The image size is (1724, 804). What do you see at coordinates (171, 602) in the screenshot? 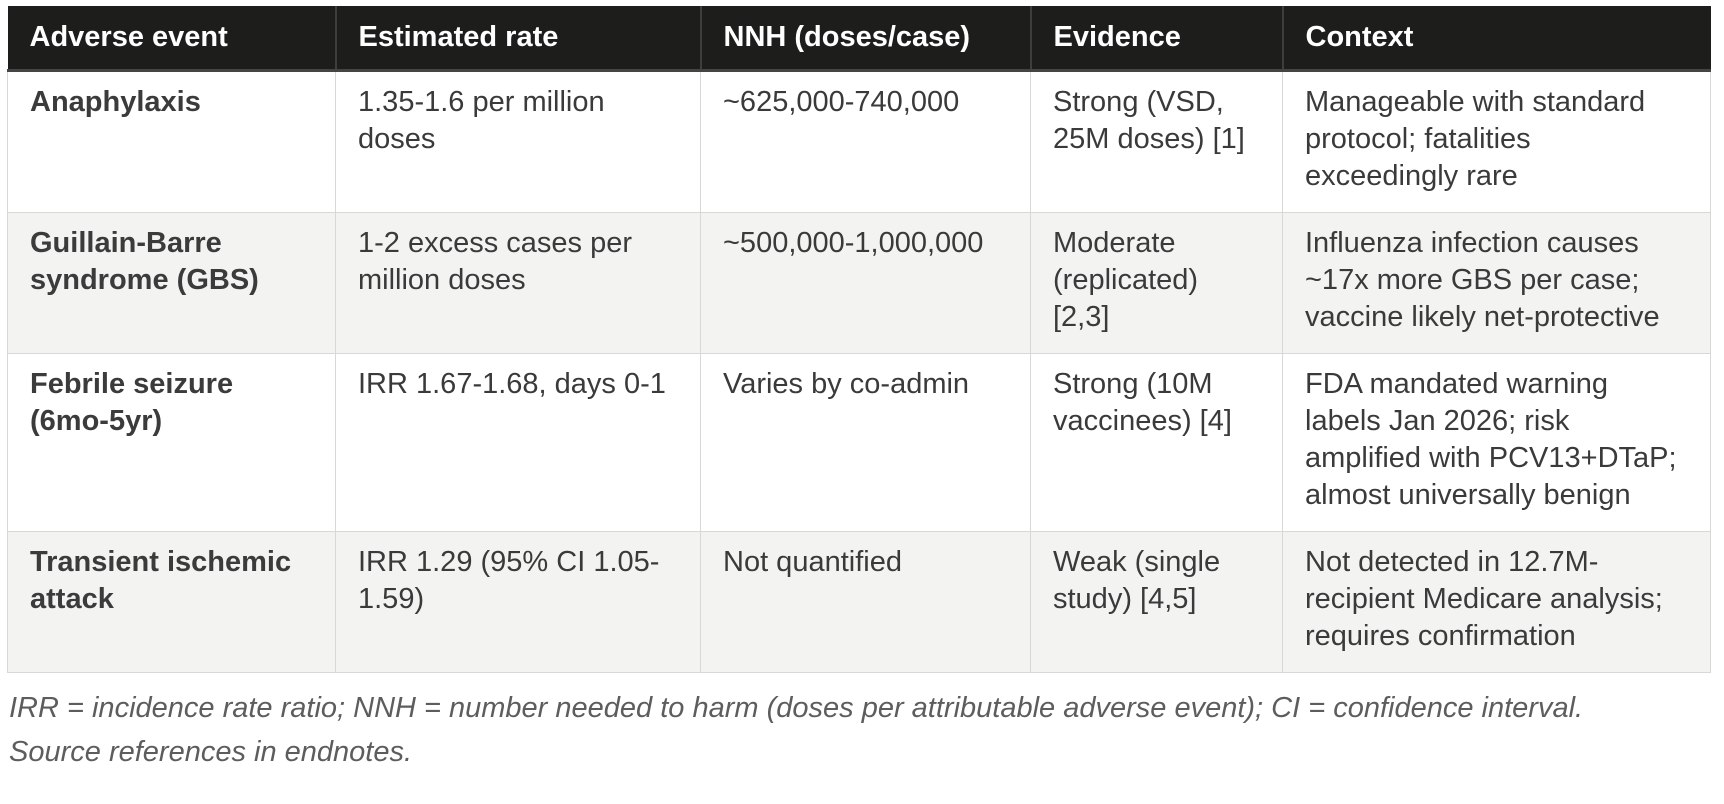
I see `cell-event: Transient ischemic attack` at bounding box center [171, 602].